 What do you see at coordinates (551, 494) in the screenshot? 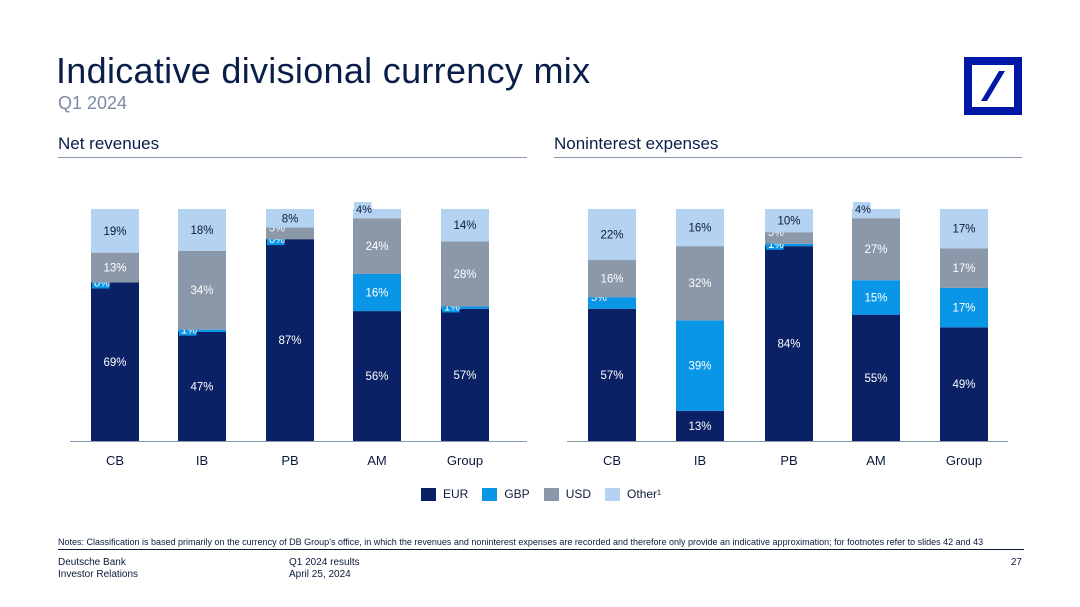
I see `legend-swatch-usd` at bounding box center [551, 494].